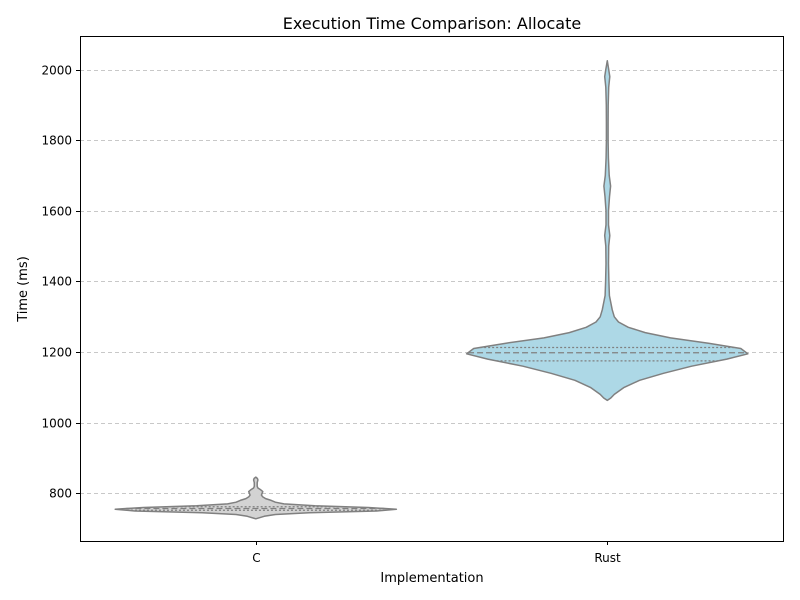  I want to click on y-tick-label: 1800, so click(56, 141).